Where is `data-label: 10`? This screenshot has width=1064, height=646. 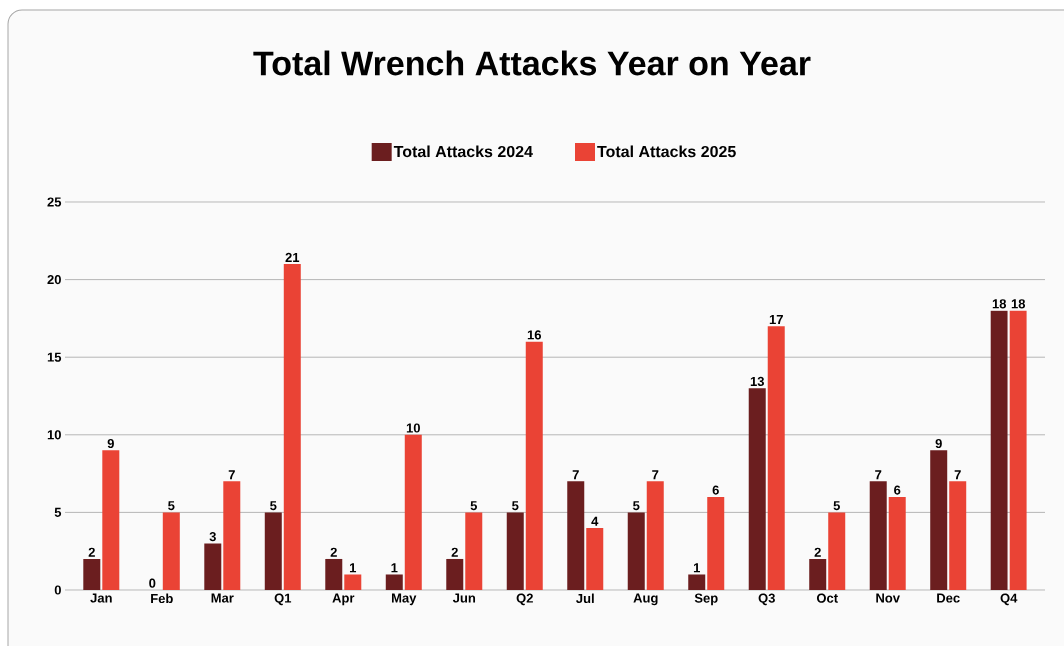 data-label: 10 is located at coordinates (413, 428).